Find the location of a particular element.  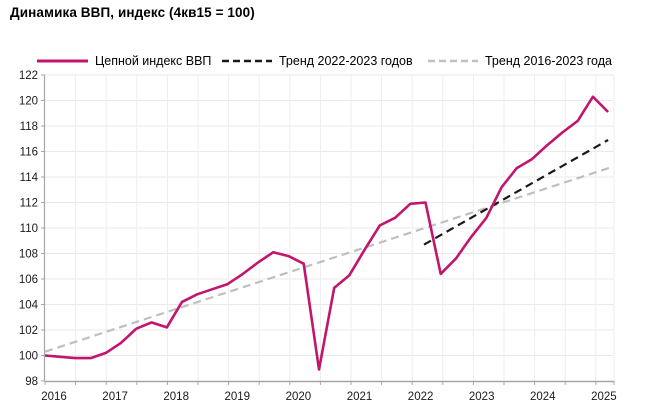

x-axis-year-label: 2022 is located at coordinates (421, 397).